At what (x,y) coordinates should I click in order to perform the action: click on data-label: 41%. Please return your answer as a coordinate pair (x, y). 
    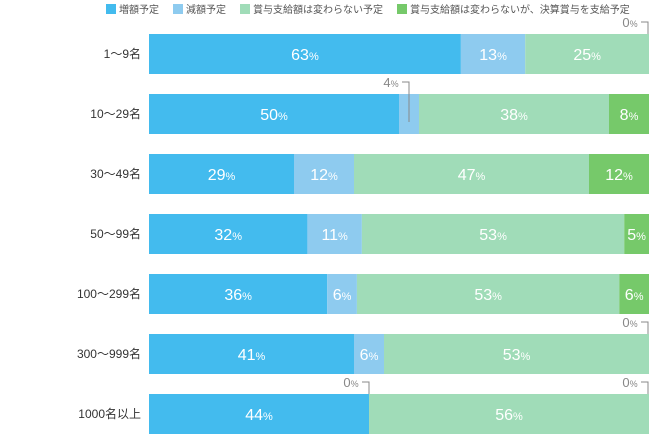
    Looking at the image, I should click on (252, 355).